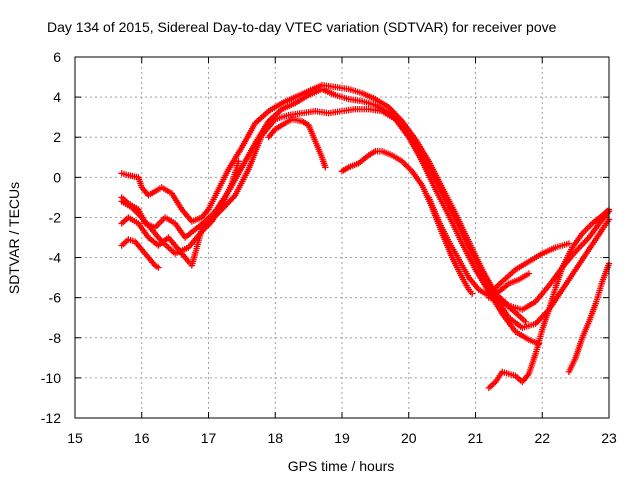 This screenshot has height=480, width=640. Describe the element at coordinates (55, 338) in the screenshot. I see `y-tick-label: -8` at that location.